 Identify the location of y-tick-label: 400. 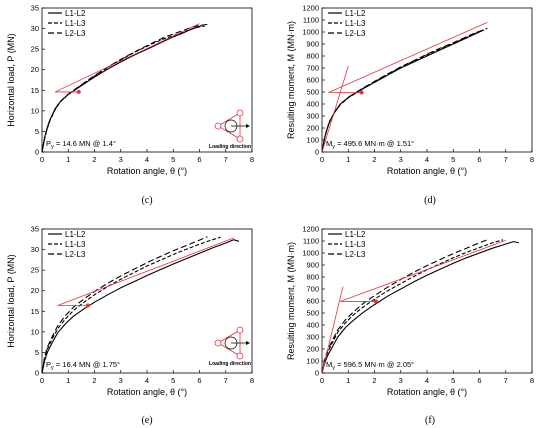
(312, 325).